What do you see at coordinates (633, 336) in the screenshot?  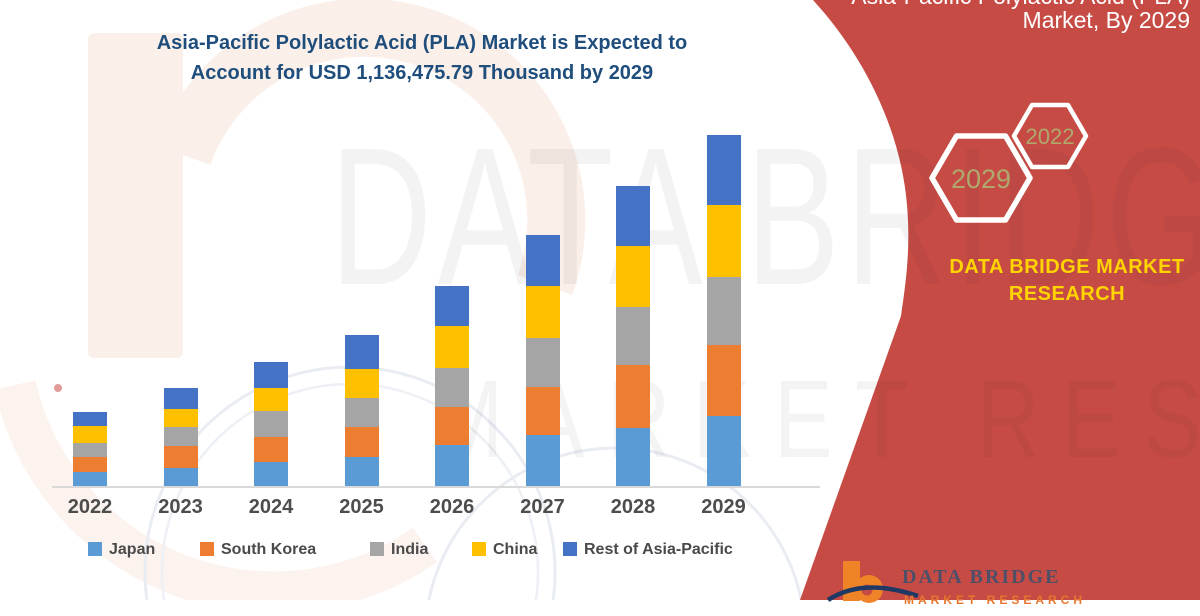 I see `bar-segment-2028-india` at bounding box center [633, 336].